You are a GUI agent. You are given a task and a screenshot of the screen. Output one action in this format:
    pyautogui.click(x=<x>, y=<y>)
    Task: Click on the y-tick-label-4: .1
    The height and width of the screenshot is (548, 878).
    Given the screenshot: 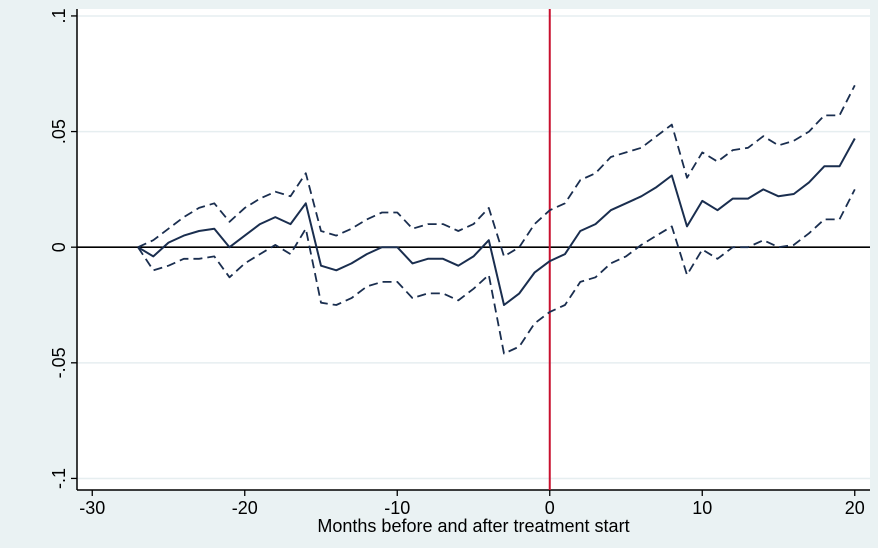 What is the action you would take?
    pyautogui.click(x=59, y=15)
    